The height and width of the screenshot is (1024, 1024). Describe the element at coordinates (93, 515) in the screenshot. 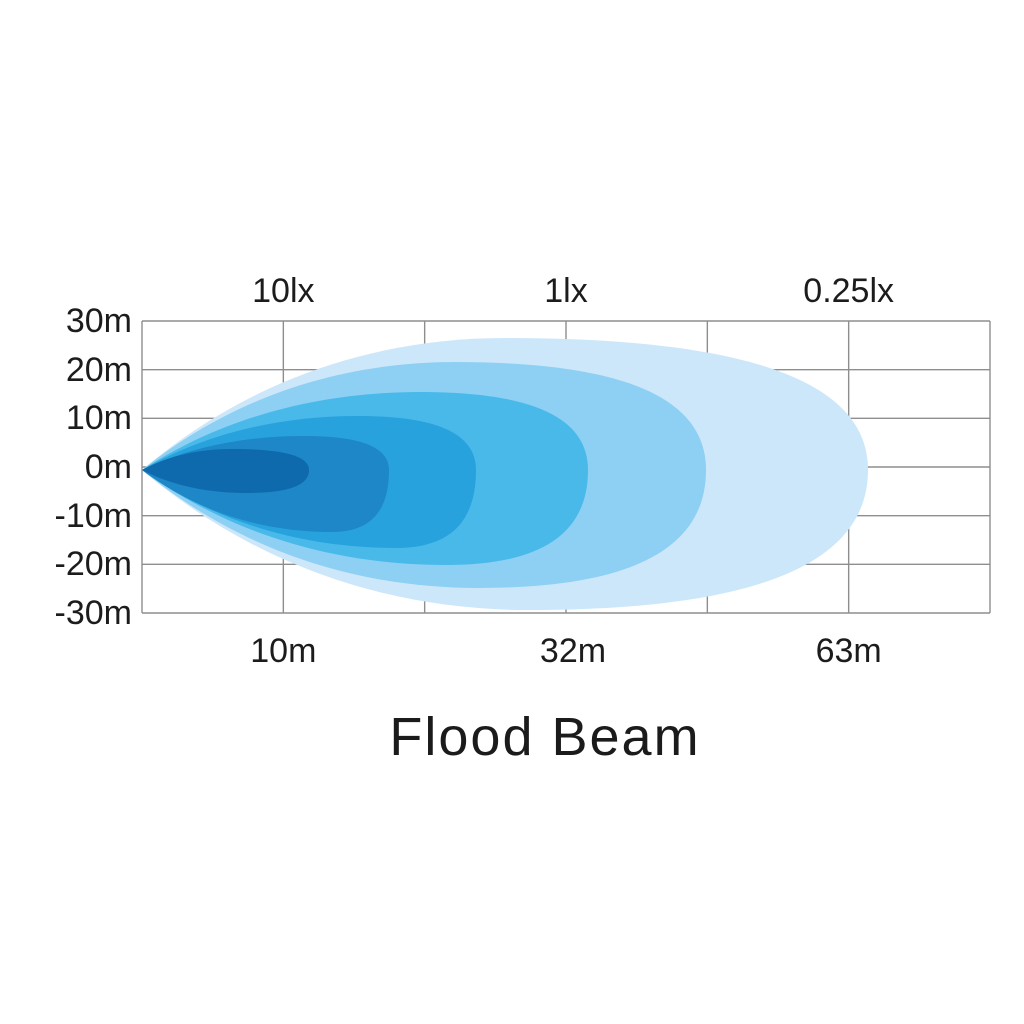

I see `y-axis-label--10m: -10m` at that location.